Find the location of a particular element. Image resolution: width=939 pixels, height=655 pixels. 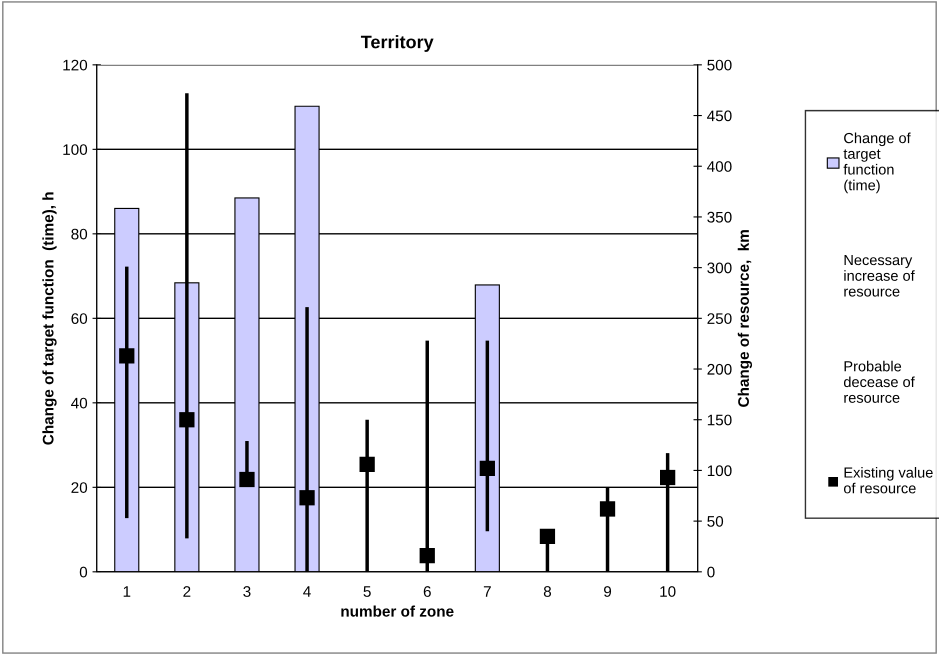

chart-title: Territory is located at coordinates (397, 43).